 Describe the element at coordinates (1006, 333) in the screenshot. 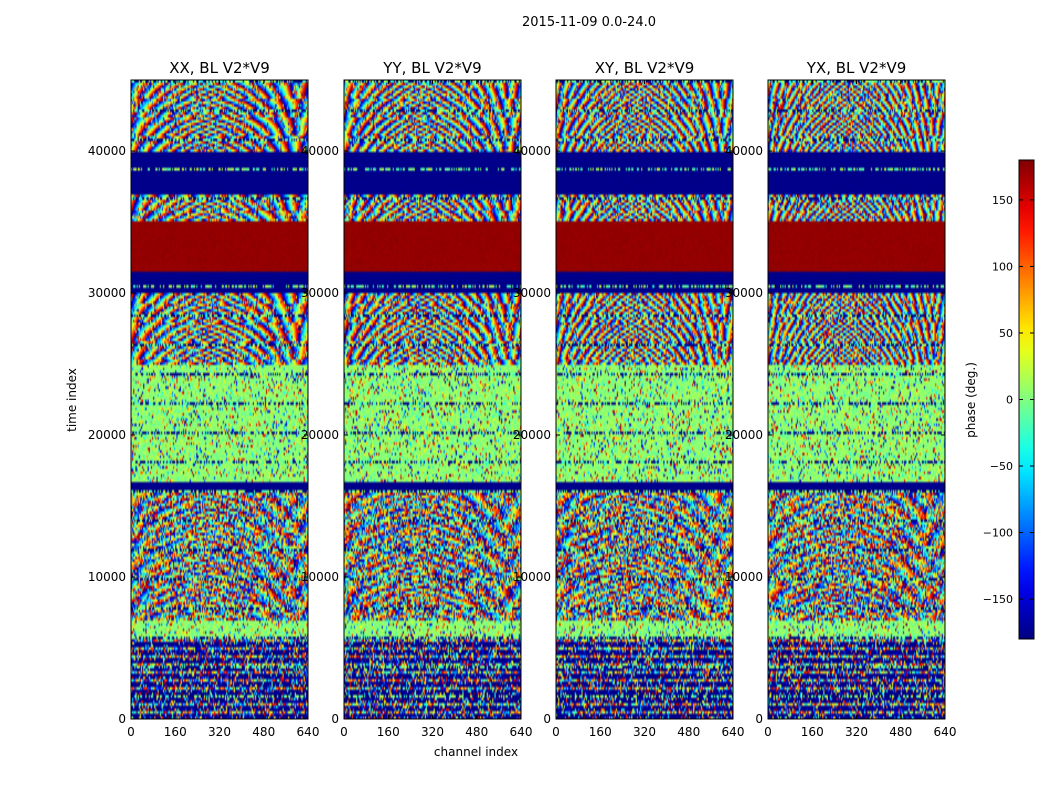

I see `colorbar-tick-label: 50` at that location.